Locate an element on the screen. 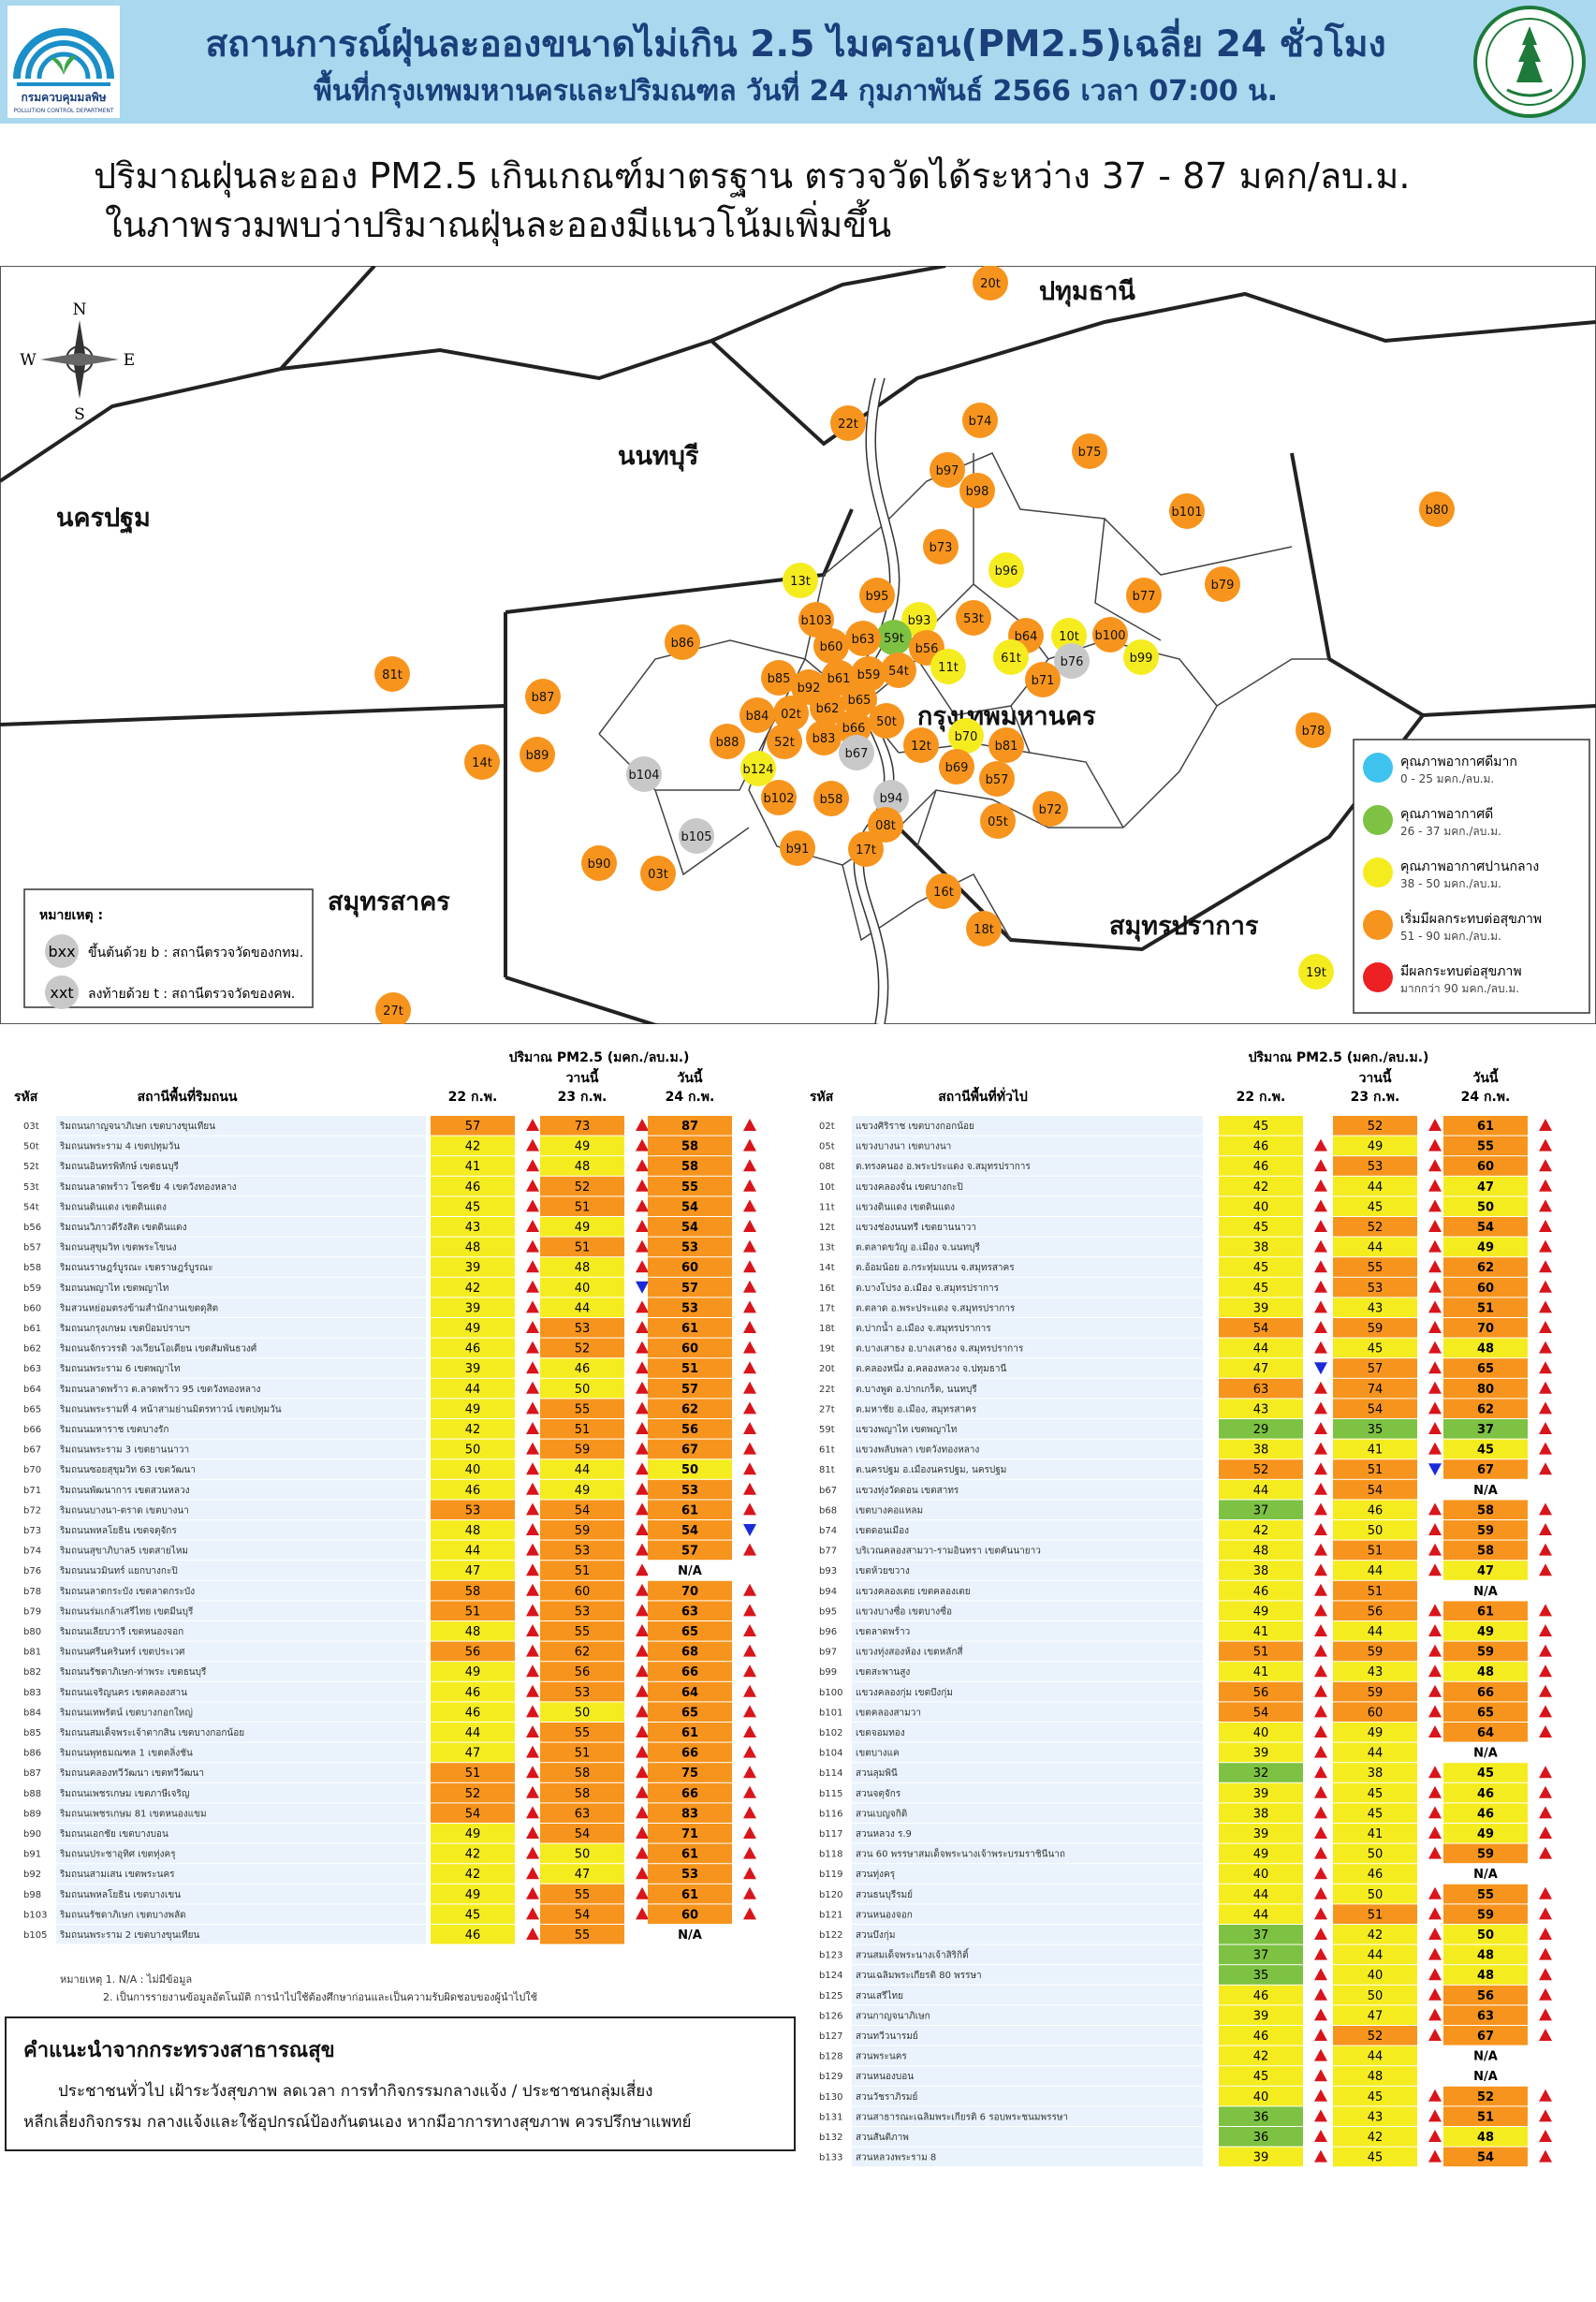 The height and width of the screenshot is (2302, 1596). station-label: b69 is located at coordinates (957, 768).